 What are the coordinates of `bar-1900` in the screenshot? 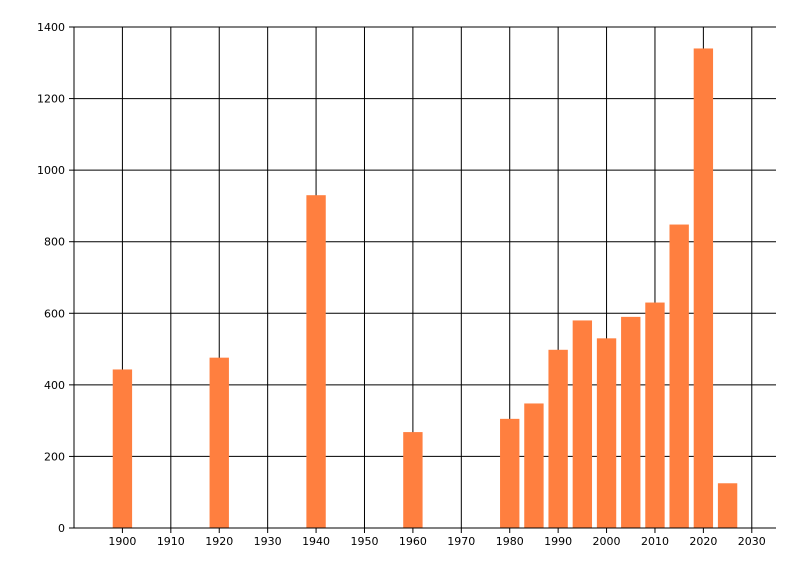 It's located at (122, 448).